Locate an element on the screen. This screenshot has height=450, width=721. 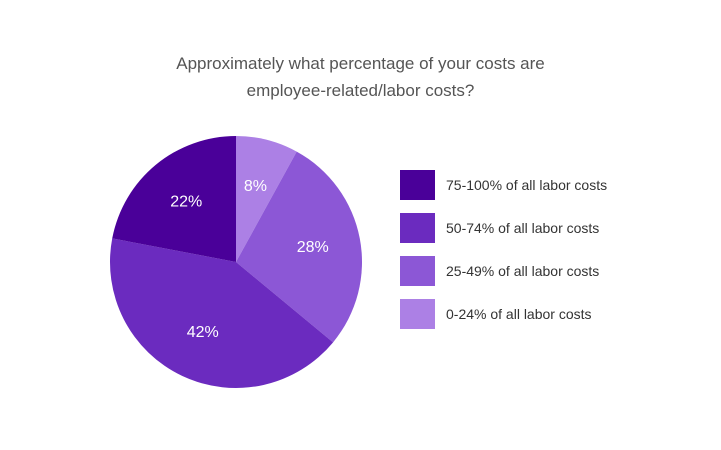
legend-label: 75-100% of all labor costs is located at coordinates (527, 185).